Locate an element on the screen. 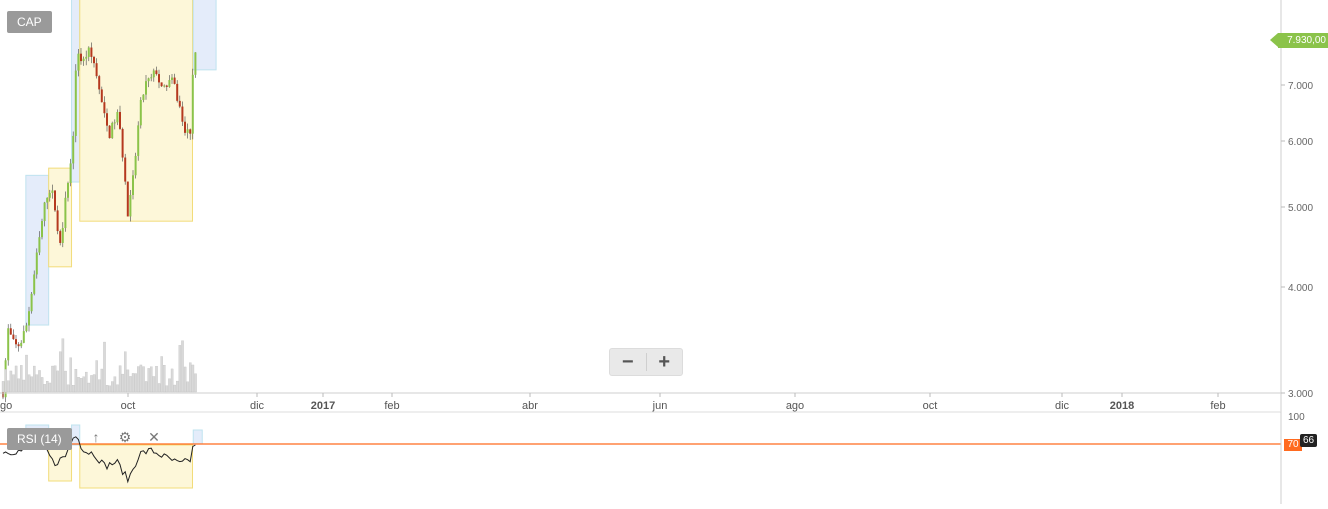  price-zones is located at coordinates (121, 163).